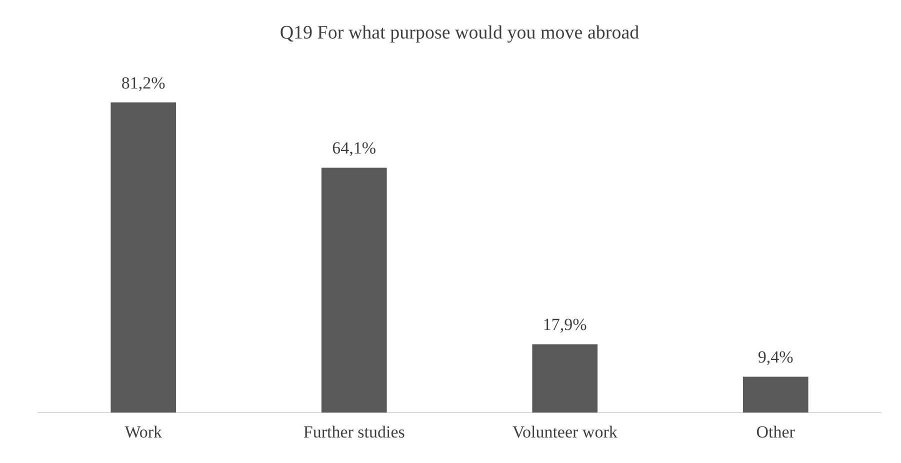  I want to click on x-tick-label: Further studies, so click(354, 432).